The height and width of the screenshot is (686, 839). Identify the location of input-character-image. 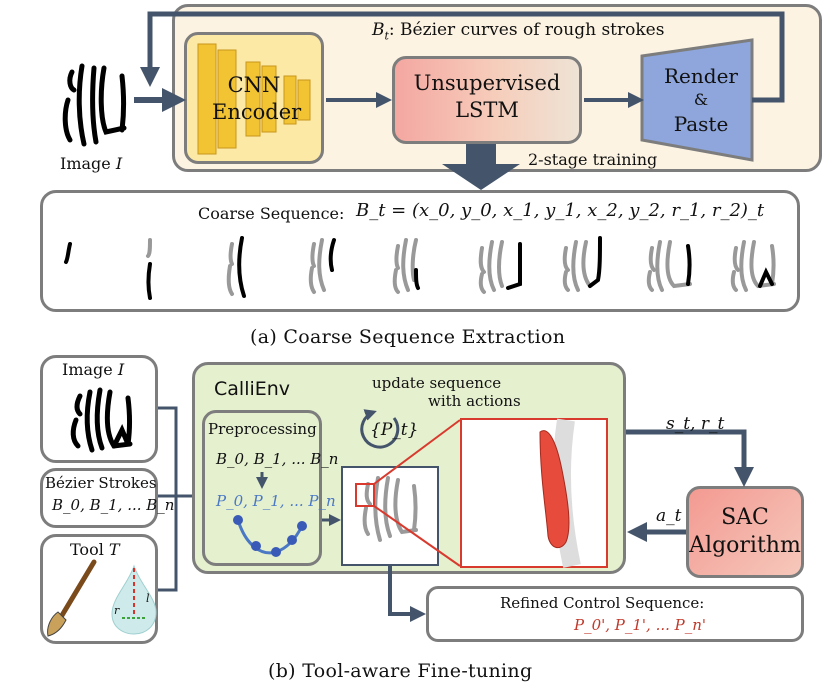
(94, 105).